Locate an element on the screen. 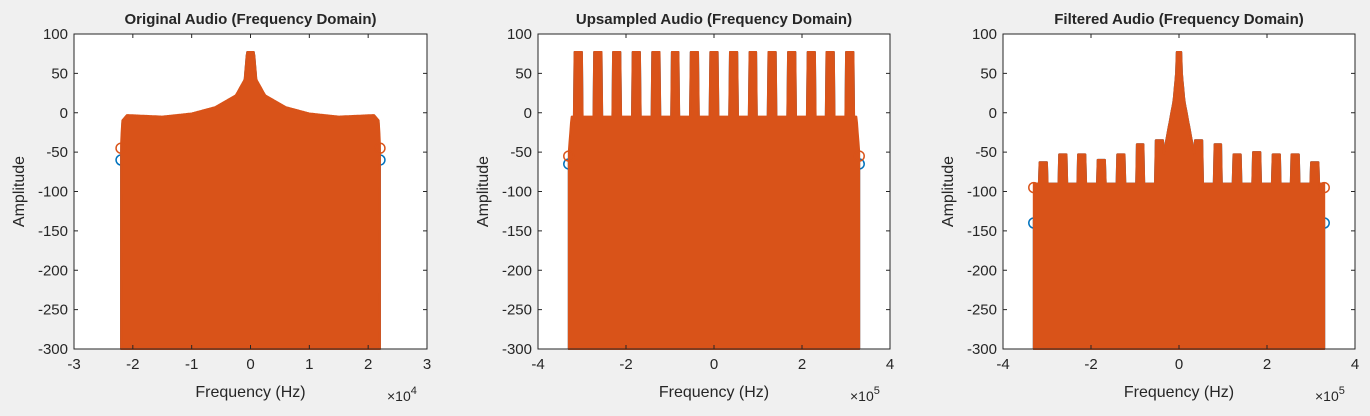 This screenshot has width=1370, height=416. chart-title: Filtered Audio (Frequency Domain) is located at coordinates (1178, 19).